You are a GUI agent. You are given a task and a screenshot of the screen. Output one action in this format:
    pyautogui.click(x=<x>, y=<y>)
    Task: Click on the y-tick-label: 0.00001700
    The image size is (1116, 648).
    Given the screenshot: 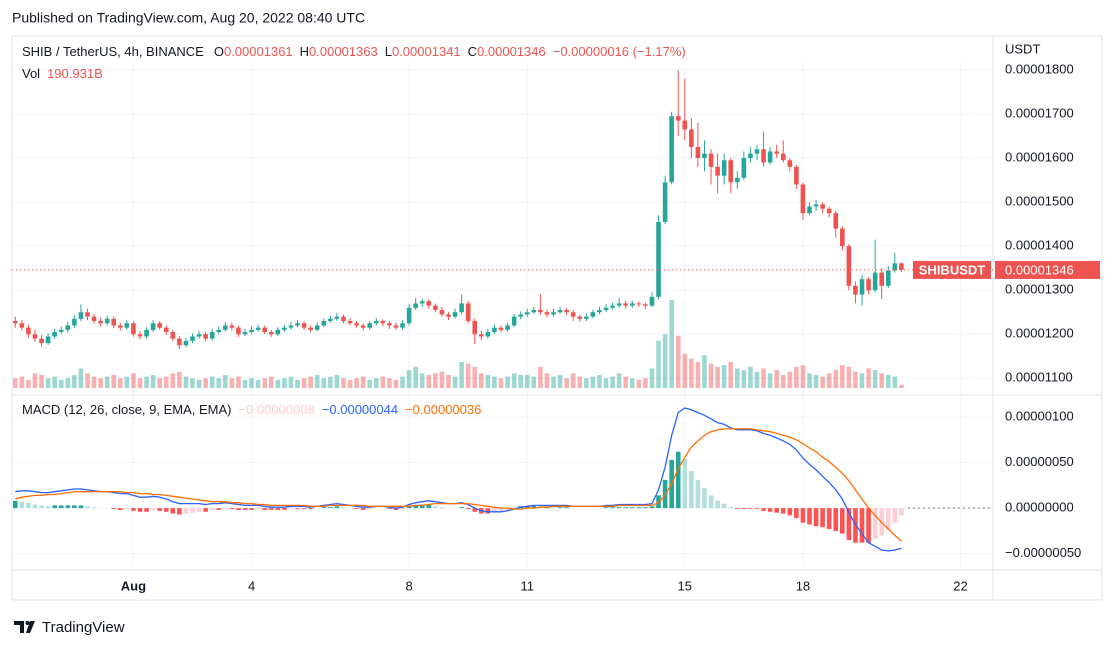 What is the action you would take?
    pyautogui.click(x=1039, y=112)
    